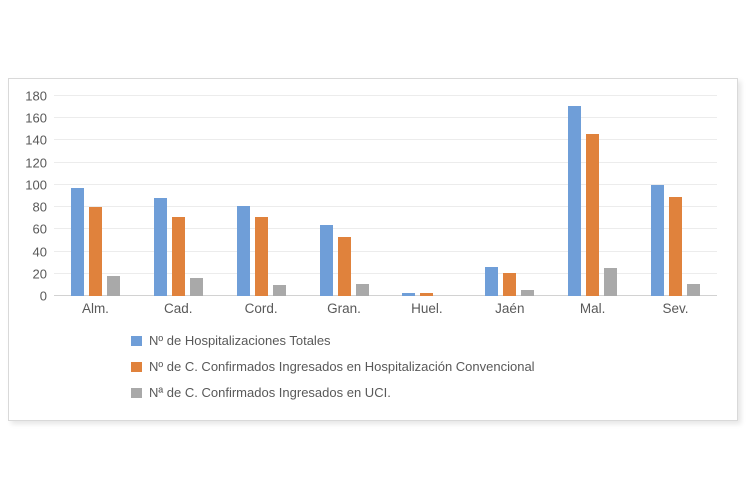  Describe the element at coordinates (427, 308) in the screenshot. I see `x-tick-label: Huel.` at that location.